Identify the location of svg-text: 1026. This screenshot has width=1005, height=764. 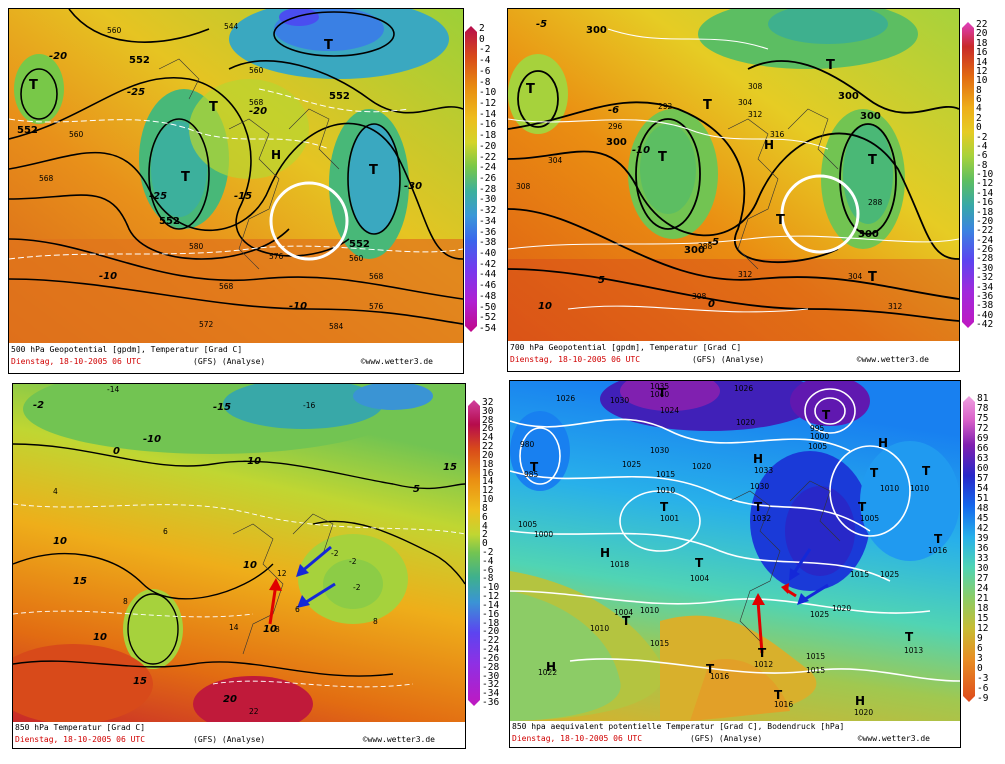
(565, 398).